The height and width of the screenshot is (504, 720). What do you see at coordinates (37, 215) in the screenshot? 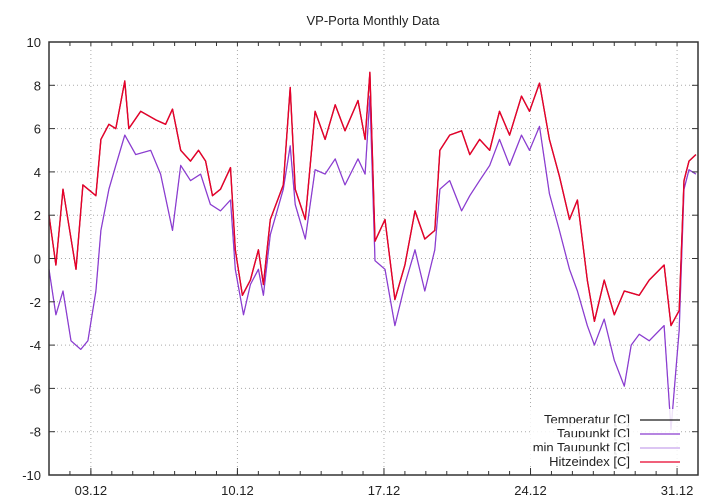
I see `y-tick-label: 2` at bounding box center [37, 215].